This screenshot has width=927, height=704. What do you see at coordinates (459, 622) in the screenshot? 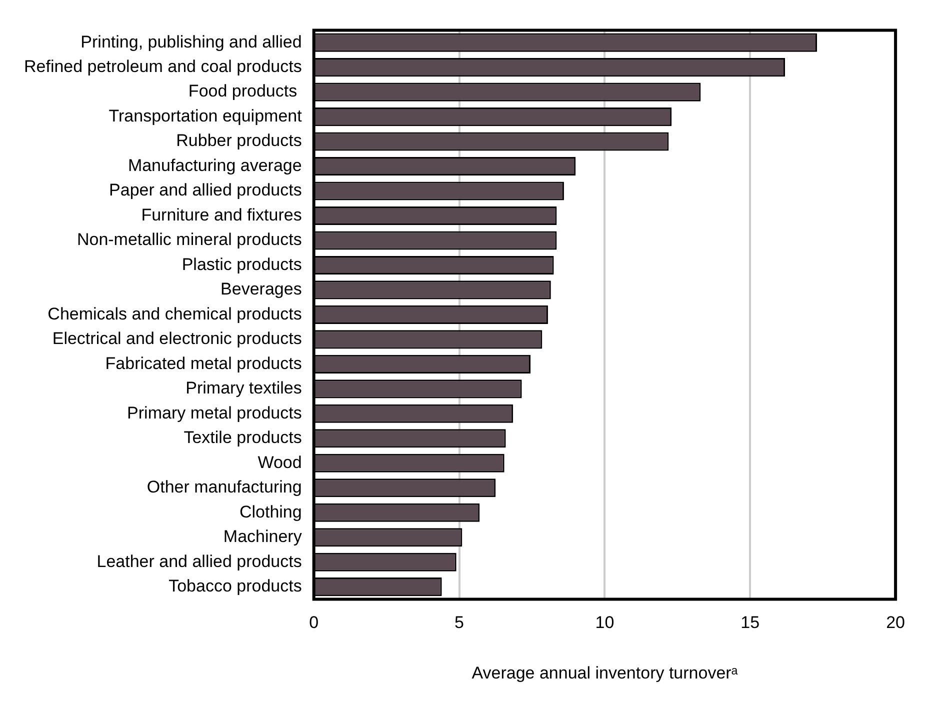
I see `x-tick-label: 5` at bounding box center [459, 622].